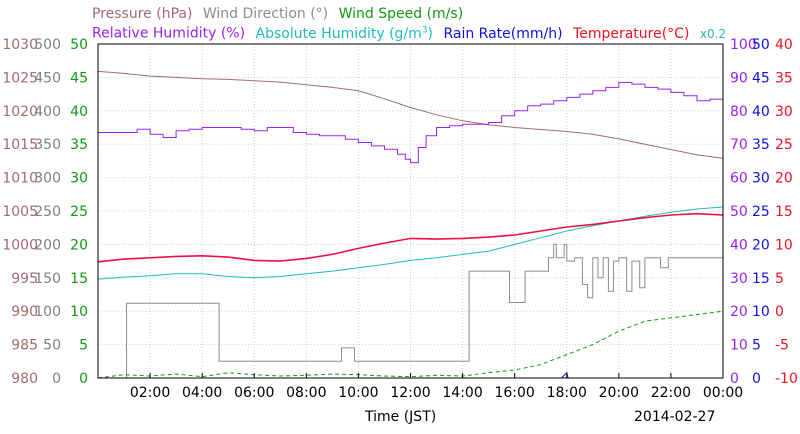  Describe the element at coordinates (401, 14) in the screenshot. I see `legend-wind-speed: Wind Speed (m/s)` at that location.